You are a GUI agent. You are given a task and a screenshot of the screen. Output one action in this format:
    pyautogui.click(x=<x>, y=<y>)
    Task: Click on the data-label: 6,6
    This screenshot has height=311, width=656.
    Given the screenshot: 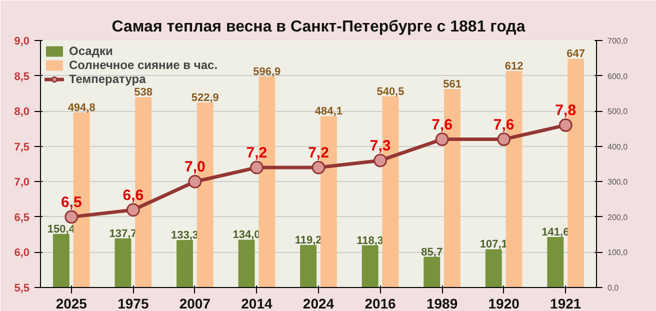 What is the action you would take?
    pyautogui.click(x=133, y=195)
    